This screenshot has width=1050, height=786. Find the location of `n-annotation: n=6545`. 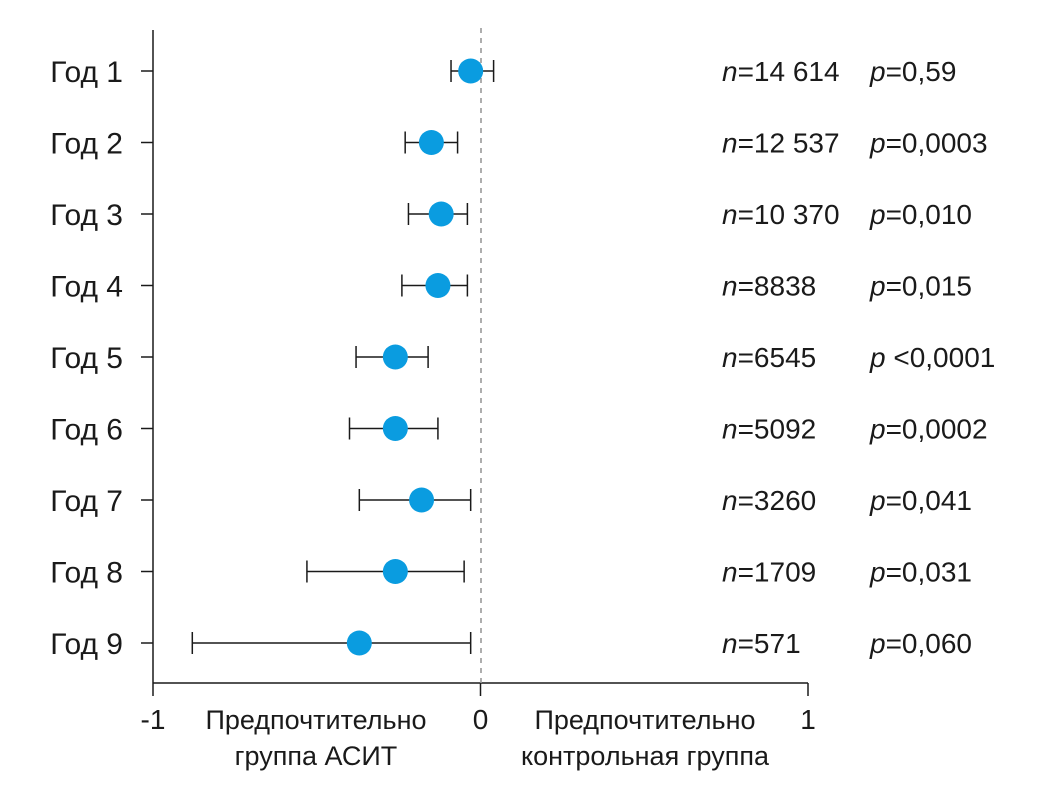

n-annotation: n=6545 is located at coordinates (769, 357).